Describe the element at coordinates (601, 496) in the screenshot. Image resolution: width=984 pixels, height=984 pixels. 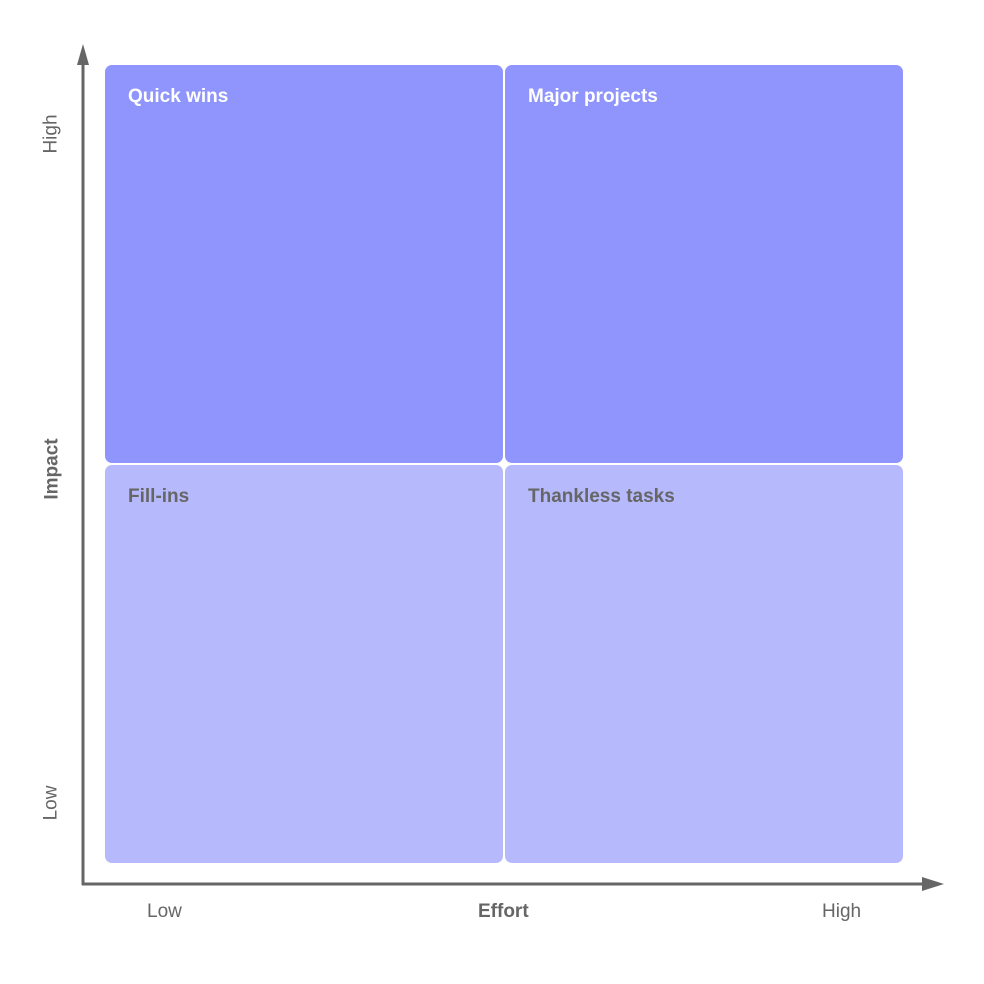
I see `quadrant-label: Thankless tasks` at that location.